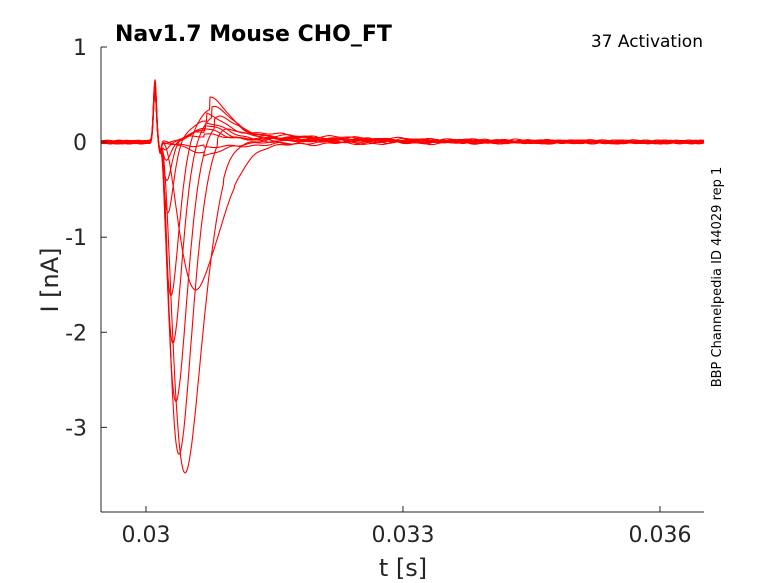 The height and width of the screenshot is (583, 778). Describe the element at coordinates (647, 42) in the screenshot. I see `chart-subtitle: 37 Activation` at that location.